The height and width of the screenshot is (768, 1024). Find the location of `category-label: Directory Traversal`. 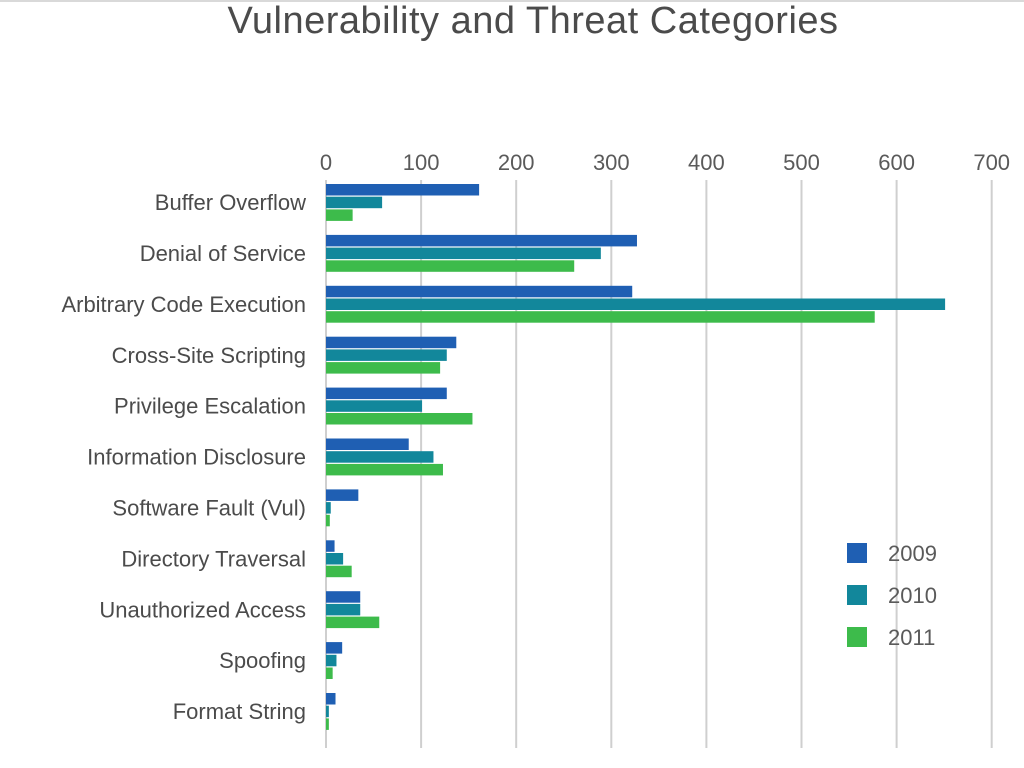

category-label: Directory Traversal is located at coordinates (213, 558).